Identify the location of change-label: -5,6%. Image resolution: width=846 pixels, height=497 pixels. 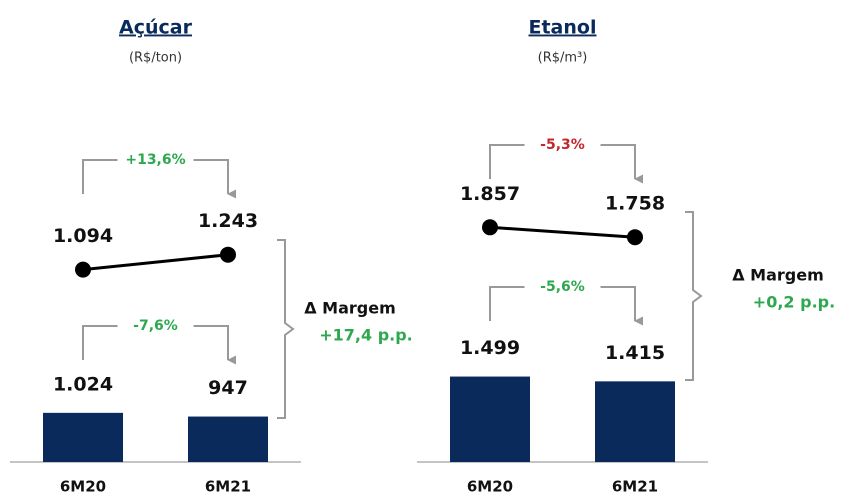
(562, 287).